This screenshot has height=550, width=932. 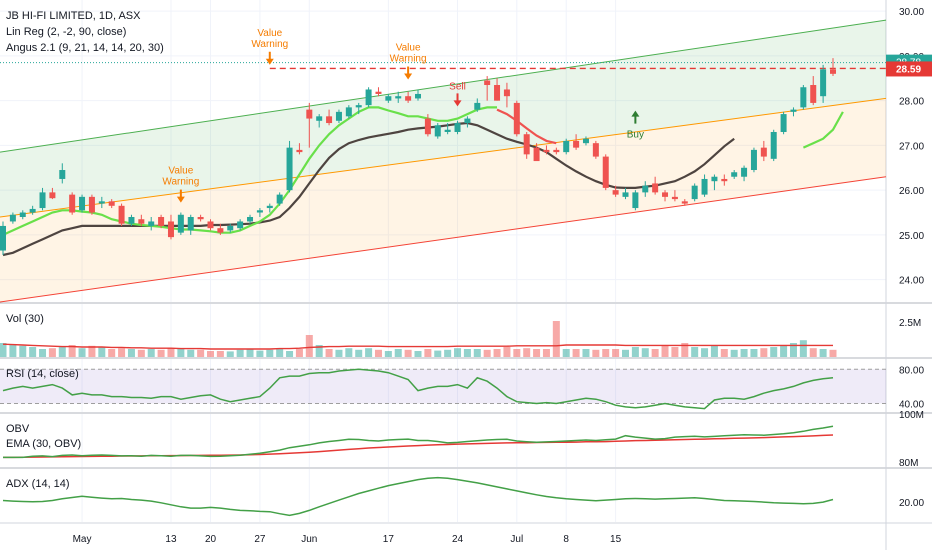 I want to click on price-tick-label: 24.00, so click(x=911, y=281).